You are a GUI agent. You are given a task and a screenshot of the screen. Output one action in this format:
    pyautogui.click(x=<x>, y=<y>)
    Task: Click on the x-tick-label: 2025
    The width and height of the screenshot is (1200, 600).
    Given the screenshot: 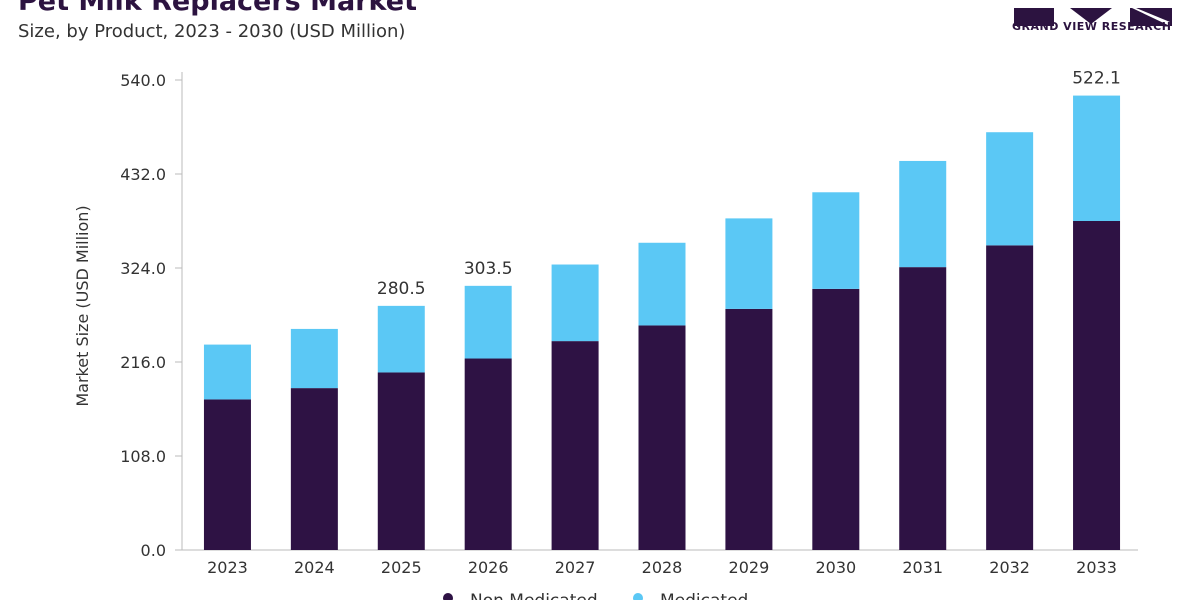 What is the action you would take?
    pyautogui.click(x=401, y=567)
    